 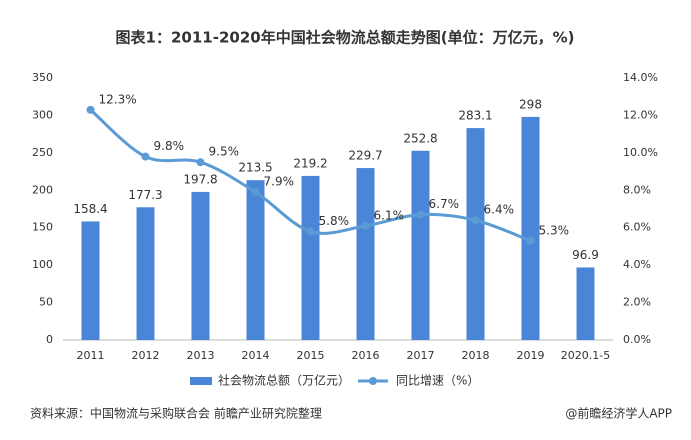 What do you see at coordinates (373, 381) in the screenshot?
I see `legend-marker` at bounding box center [373, 381].